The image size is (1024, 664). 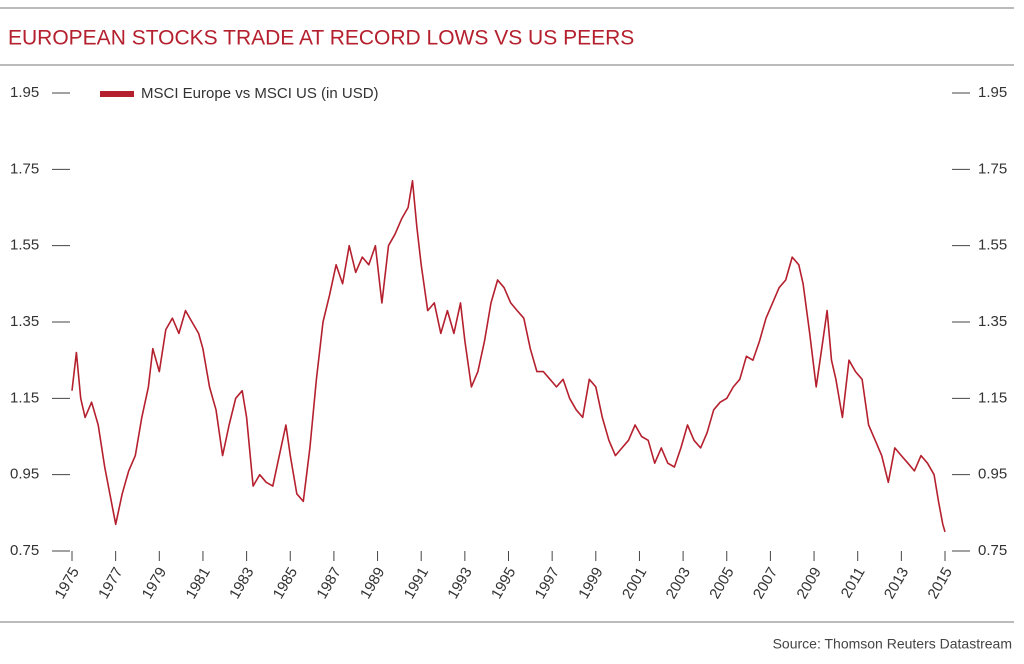 I want to click on x-tick-label: 1979, so click(x=154, y=582).